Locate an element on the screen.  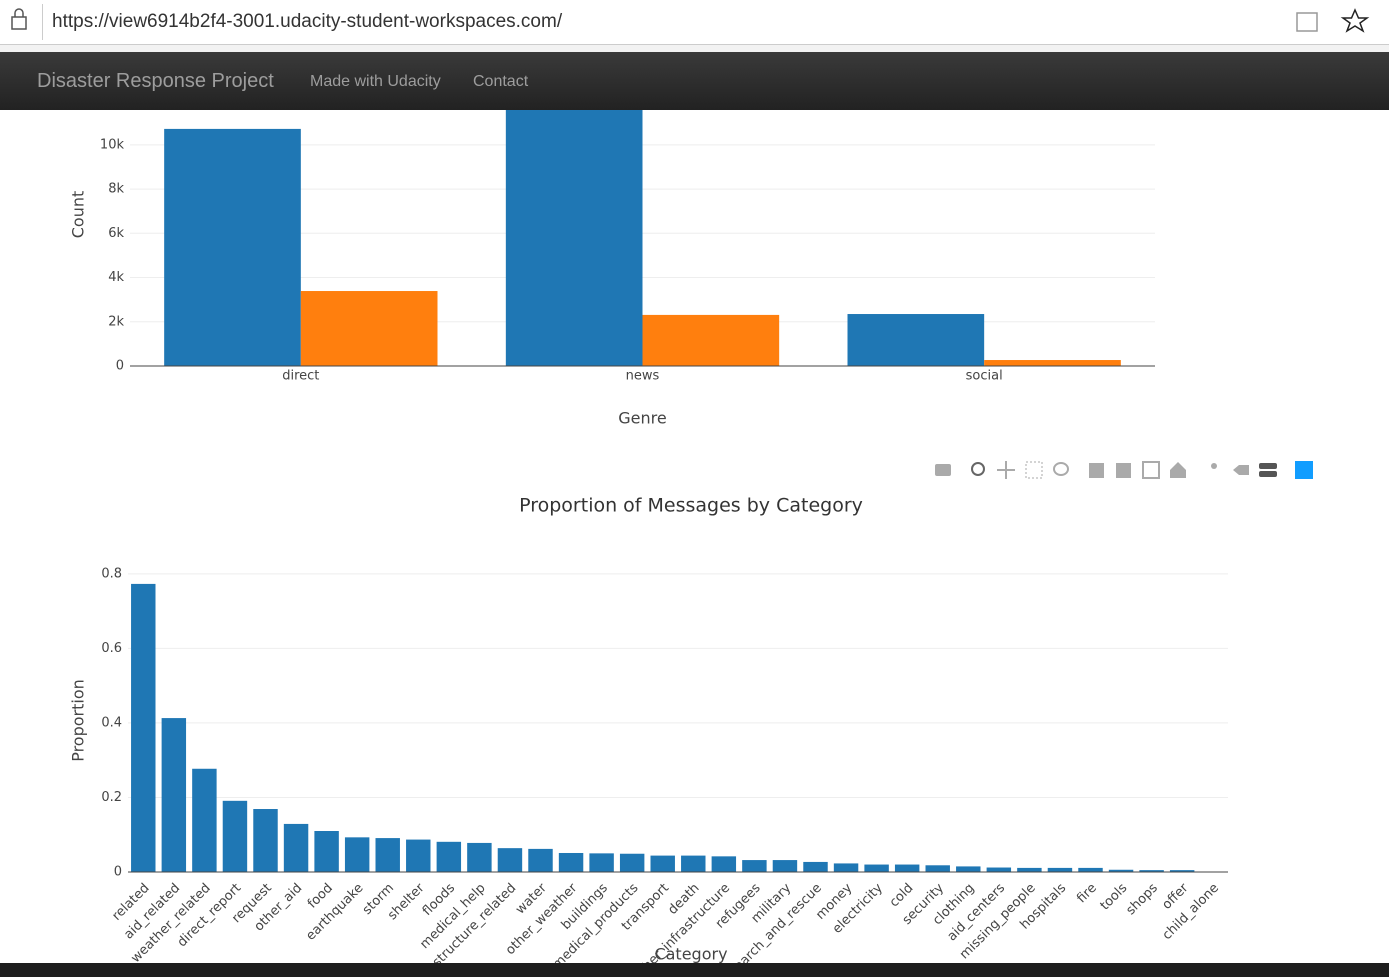
x-axis-title: Genre is located at coordinates (642, 418).